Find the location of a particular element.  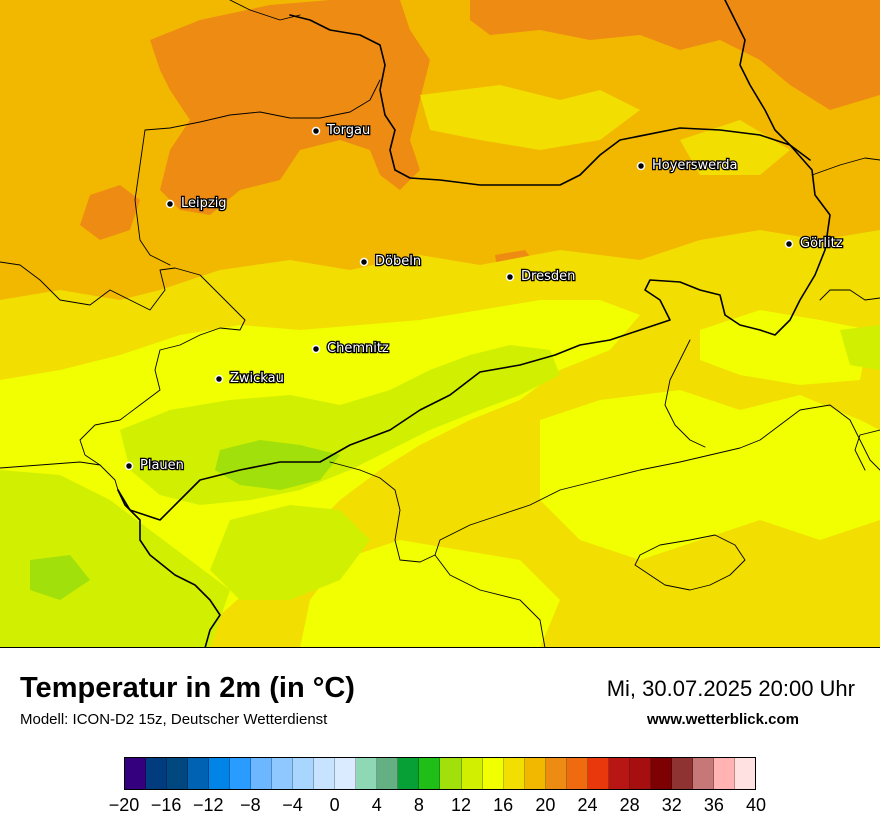

colorbar-tick-label: 32 is located at coordinates (671, 805).